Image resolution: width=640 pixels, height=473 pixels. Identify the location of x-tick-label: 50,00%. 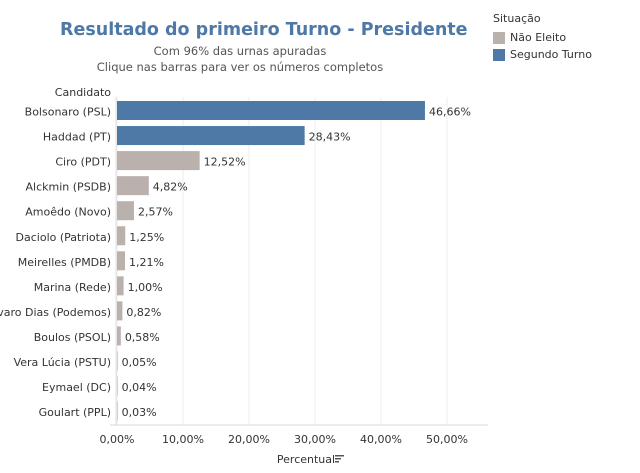
(447, 439).